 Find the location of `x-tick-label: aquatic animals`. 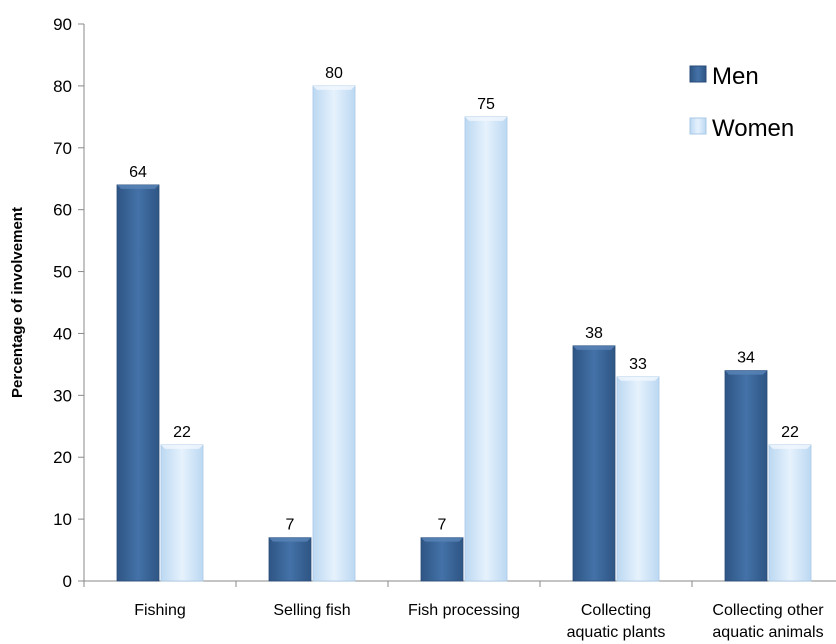

x-tick-label: aquatic animals is located at coordinates (767, 632).